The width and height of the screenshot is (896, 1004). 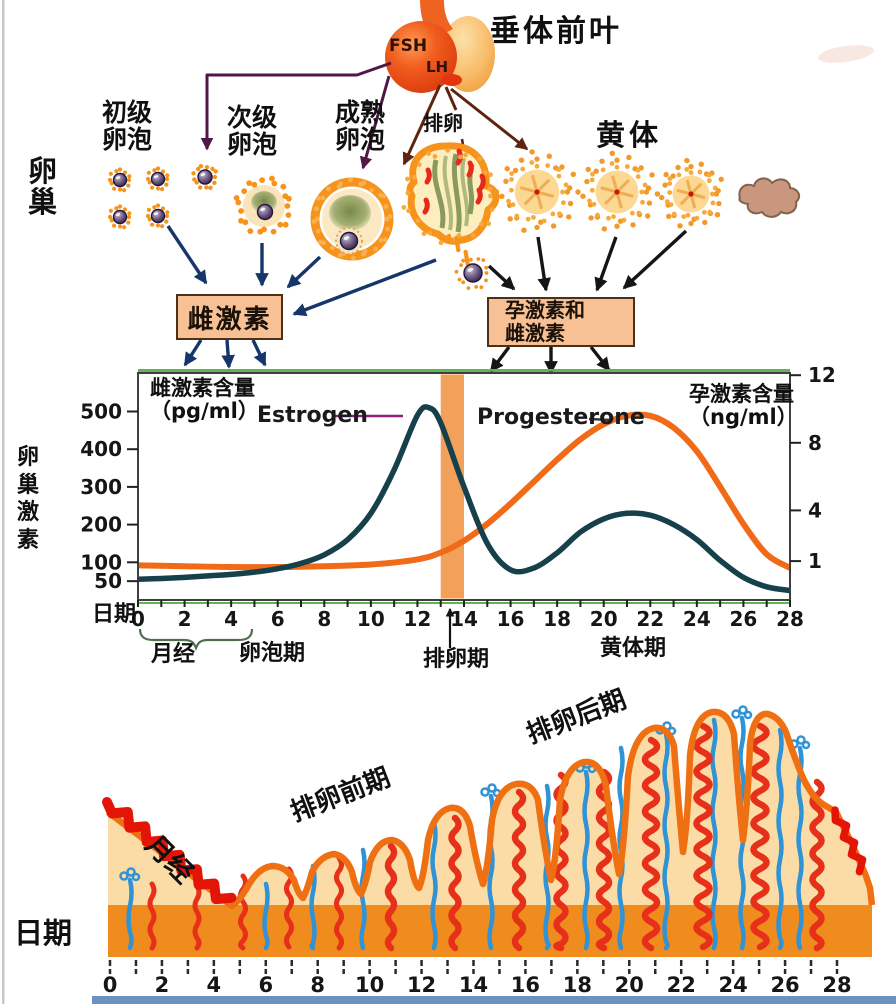 I want to click on chart-x-axis-label: 日期, so click(x=114, y=614).